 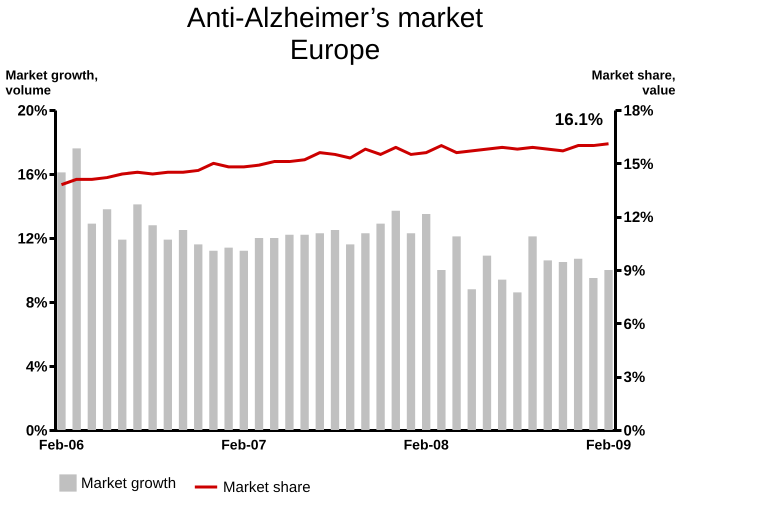 What do you see at coordinates (267, 487) in the screenshot?
I see `legend-label: Market share` at bounding box center [267, 487].